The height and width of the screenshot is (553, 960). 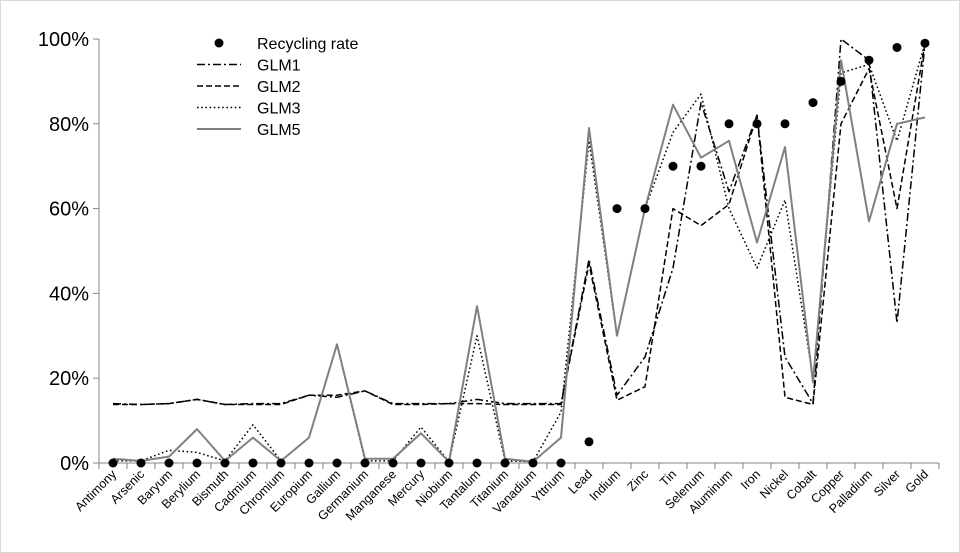 I want to click on legend: Recycling rate GLM1 GLM2 GLM3 GLM5, so click(x=277, y=87).